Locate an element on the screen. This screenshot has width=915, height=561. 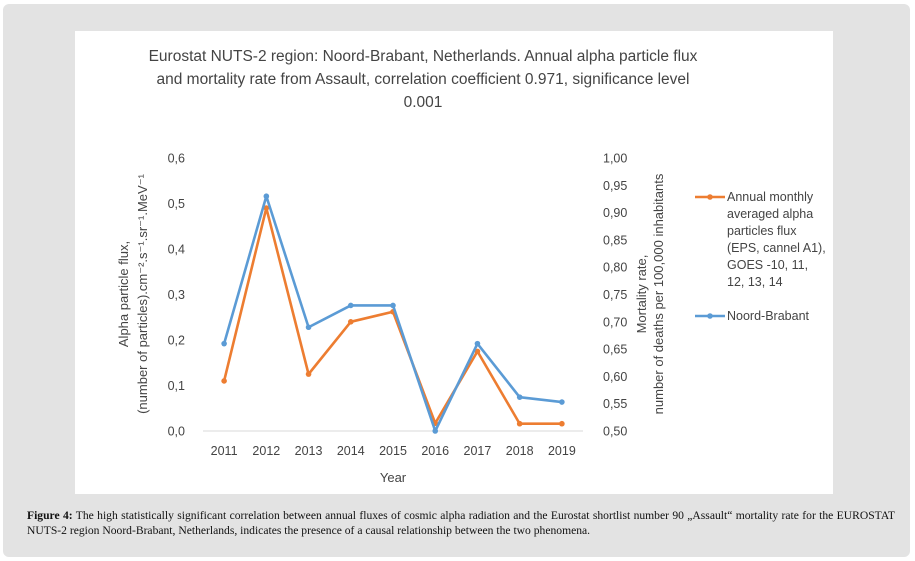
legend-label-line: GOES -10, 11, is located at coordinates (767, 265).